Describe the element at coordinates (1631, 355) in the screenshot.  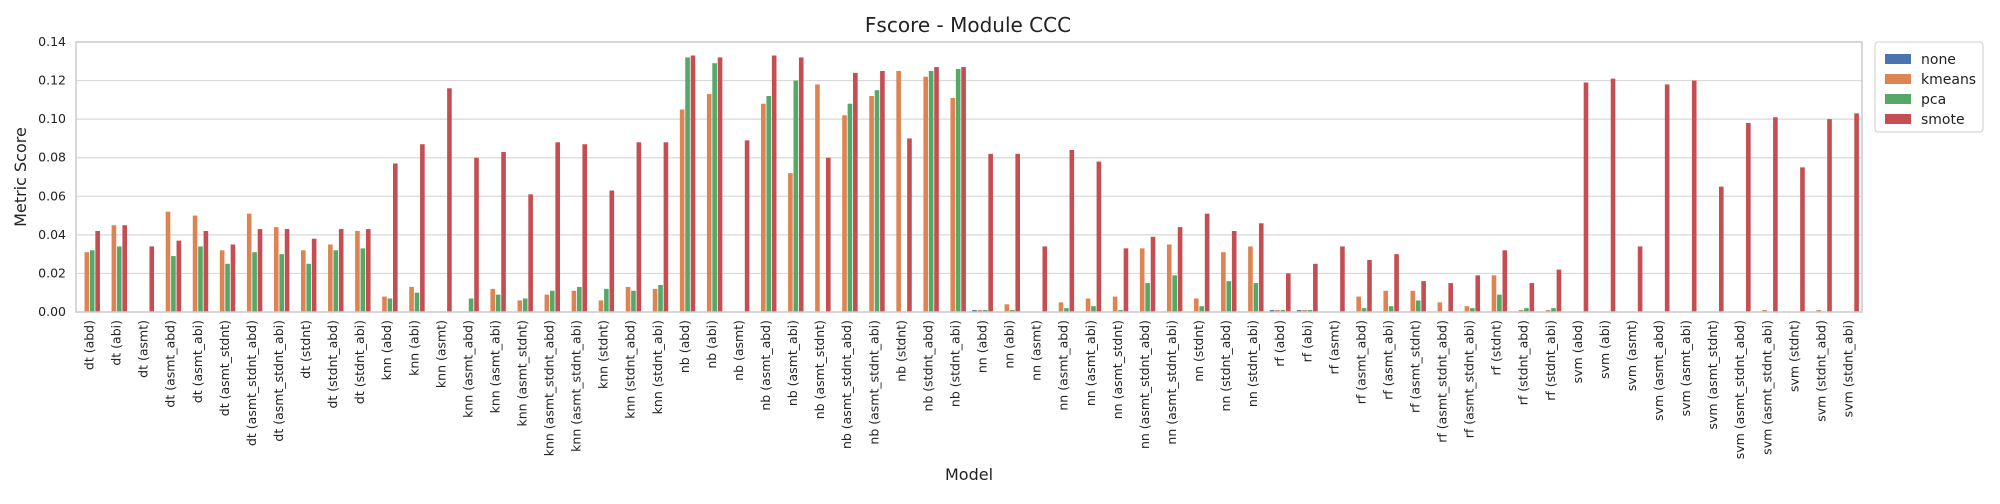
I see `x-tick-label: svm (asmt)` at that location.